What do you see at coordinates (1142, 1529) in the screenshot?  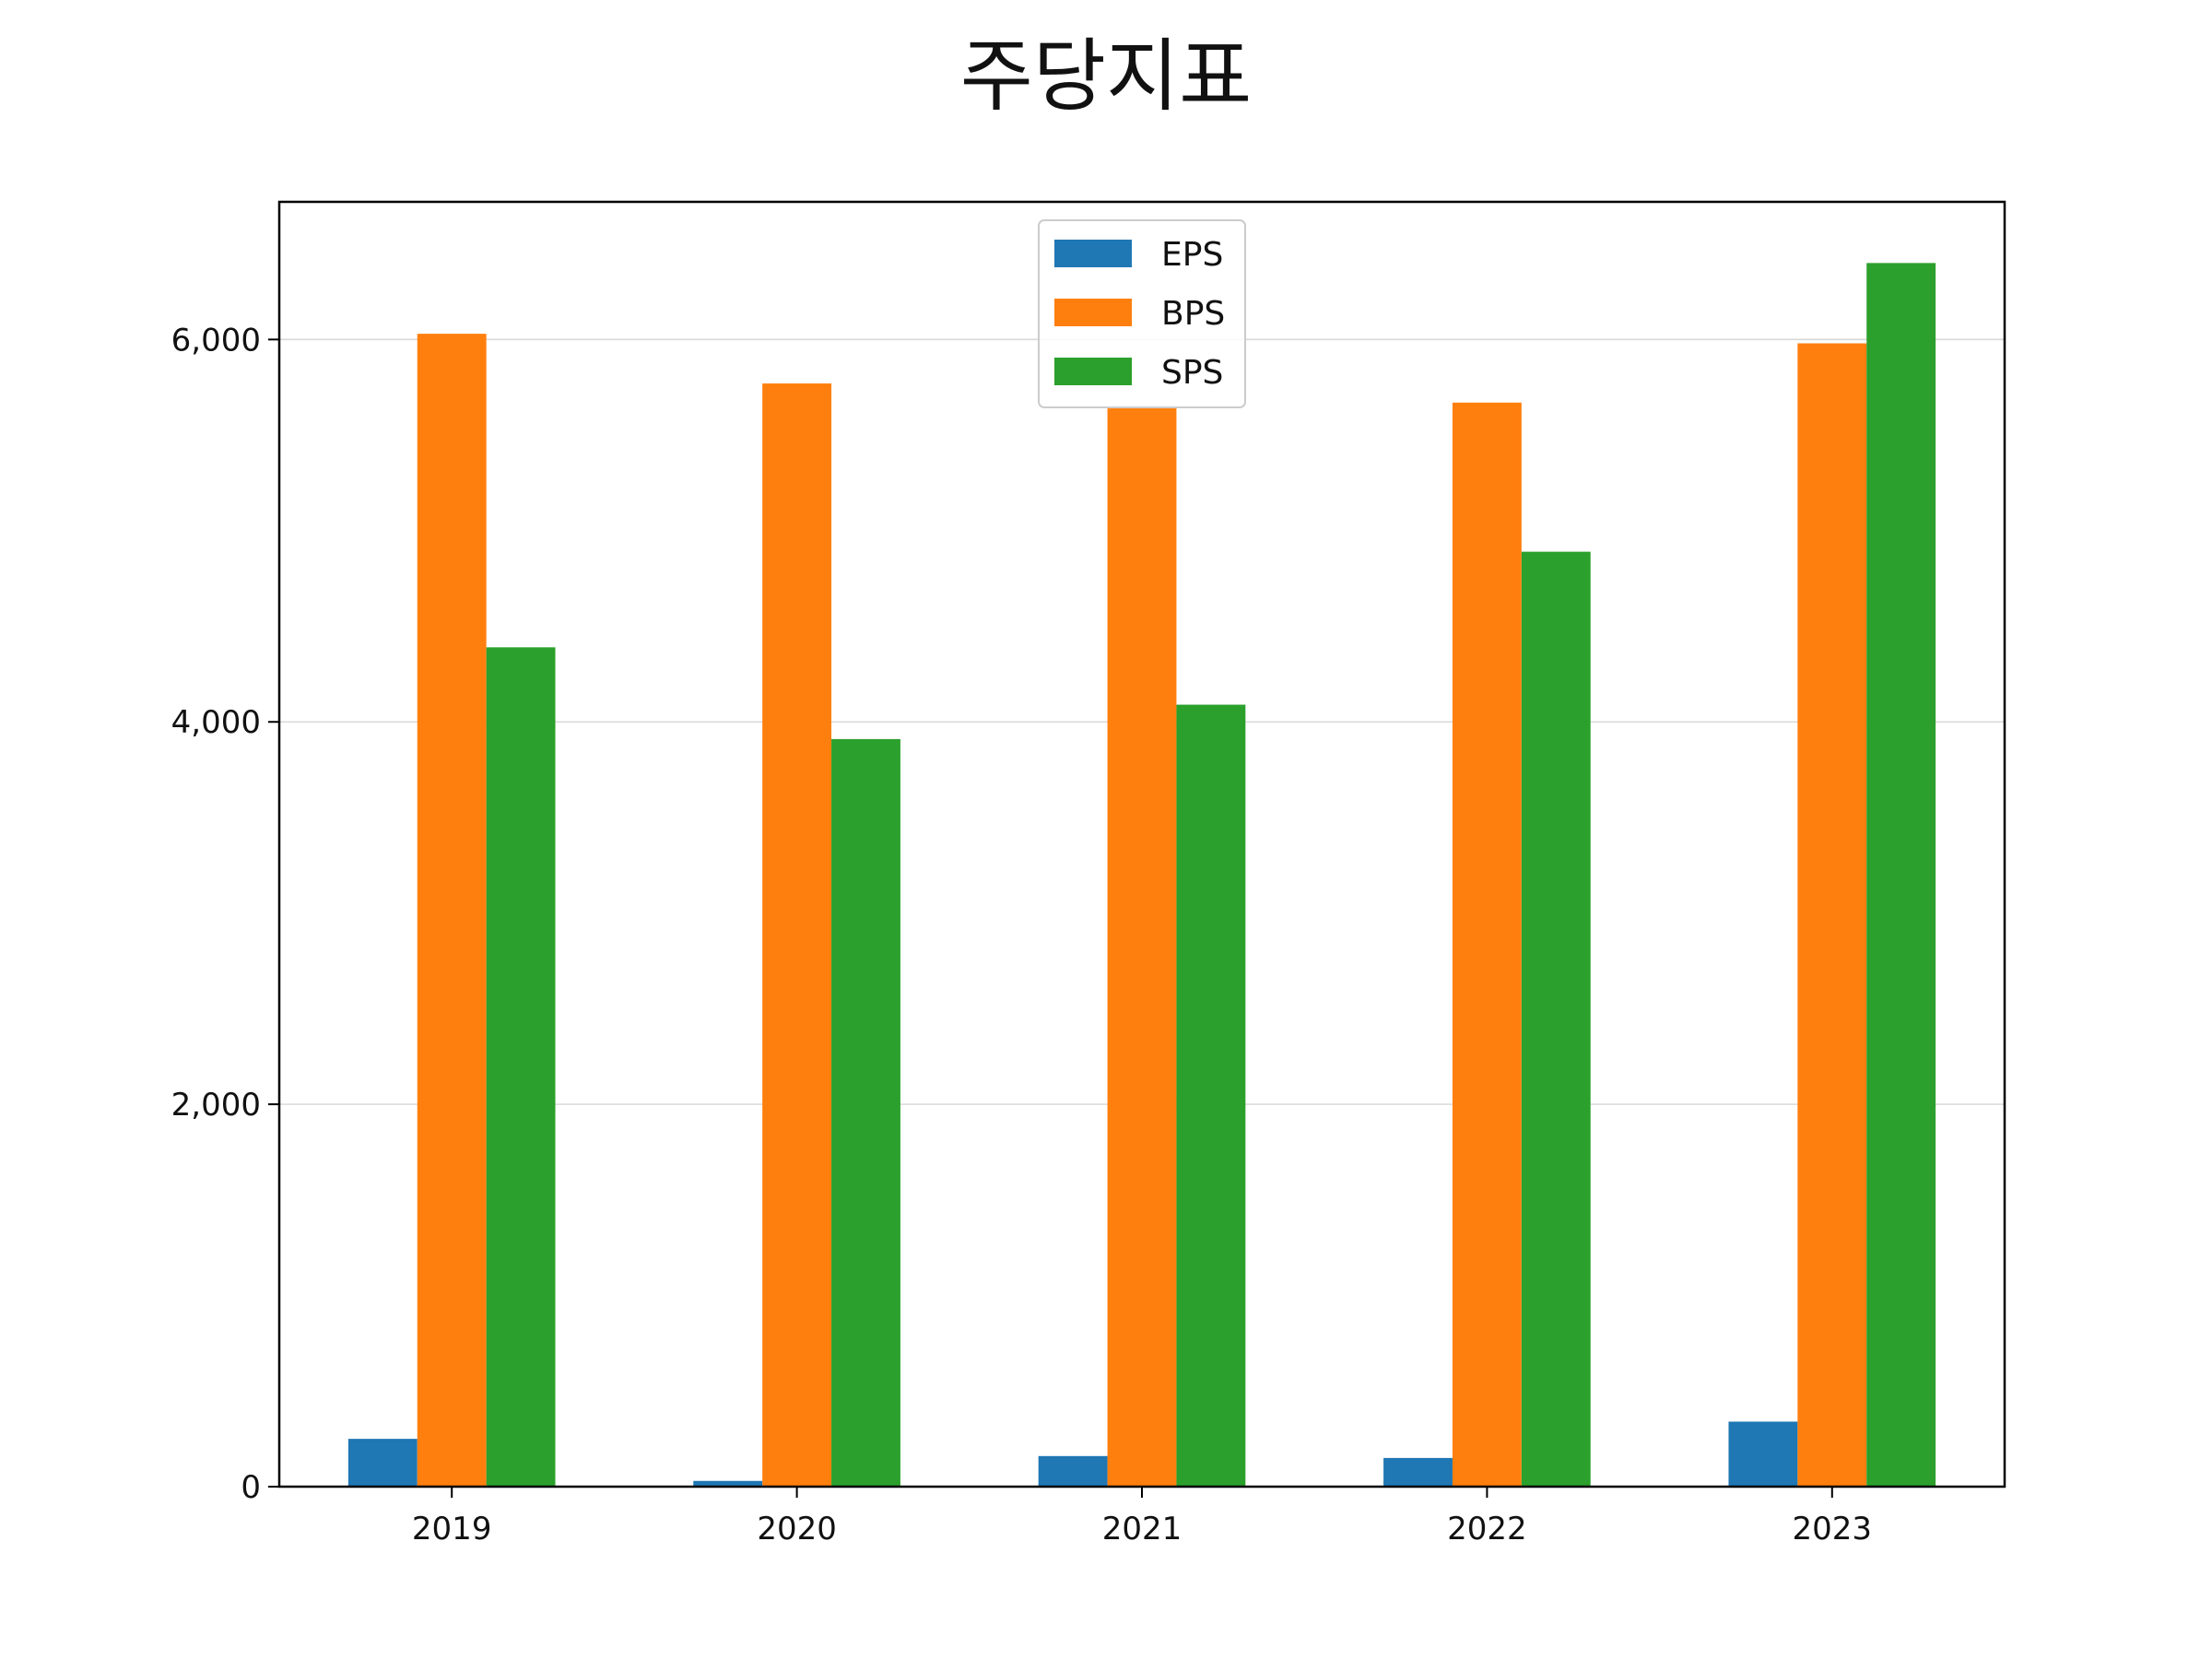 I see `x-tick-label: 2021` at bounding box center [1142, 1529].